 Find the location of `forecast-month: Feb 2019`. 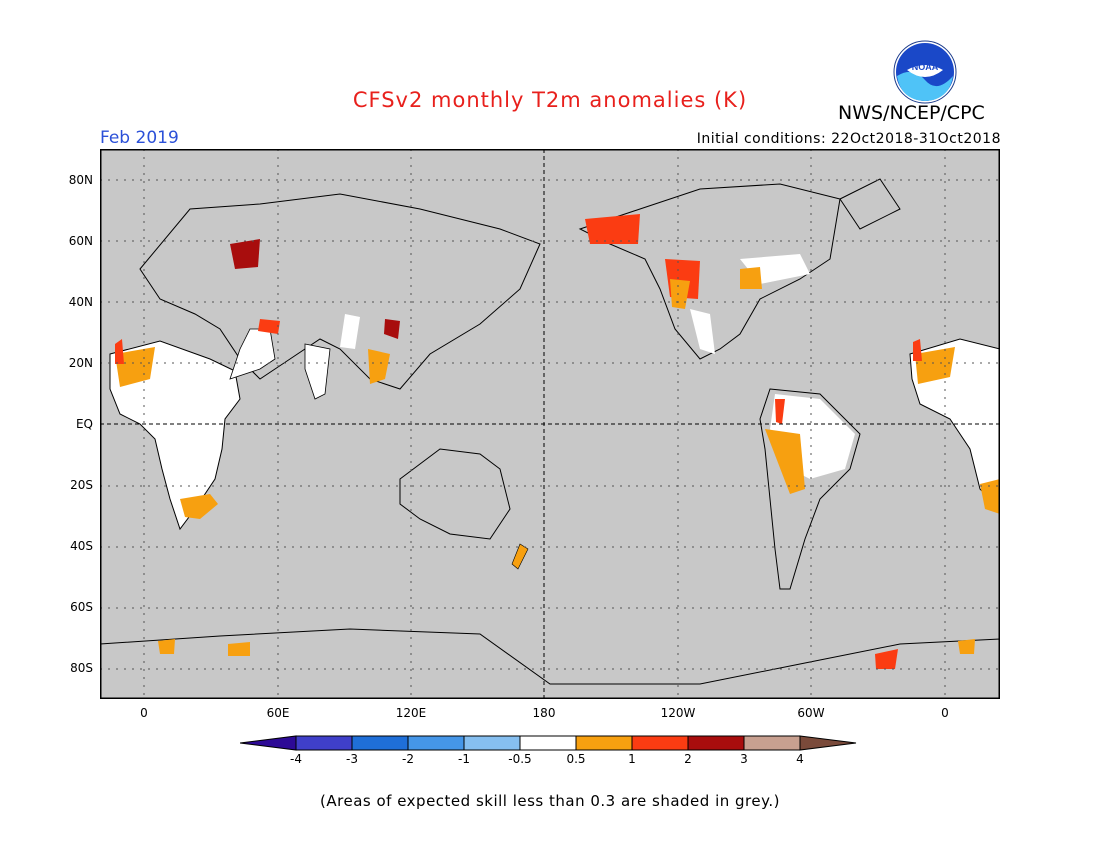

forecast-month: Feb 2019 is located at coordinates (139, 138).